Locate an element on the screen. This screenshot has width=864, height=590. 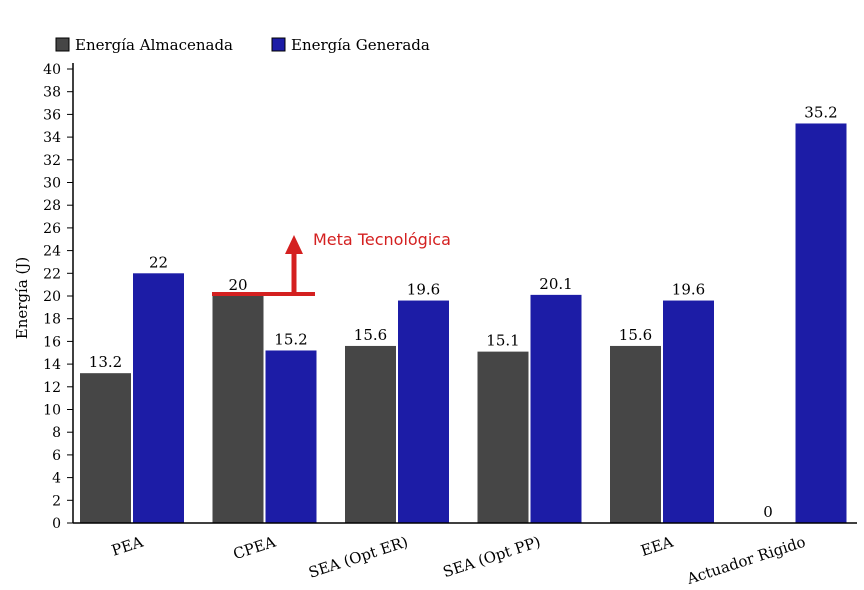
y-tick-label: 38 is located at coordinates (52, 93).